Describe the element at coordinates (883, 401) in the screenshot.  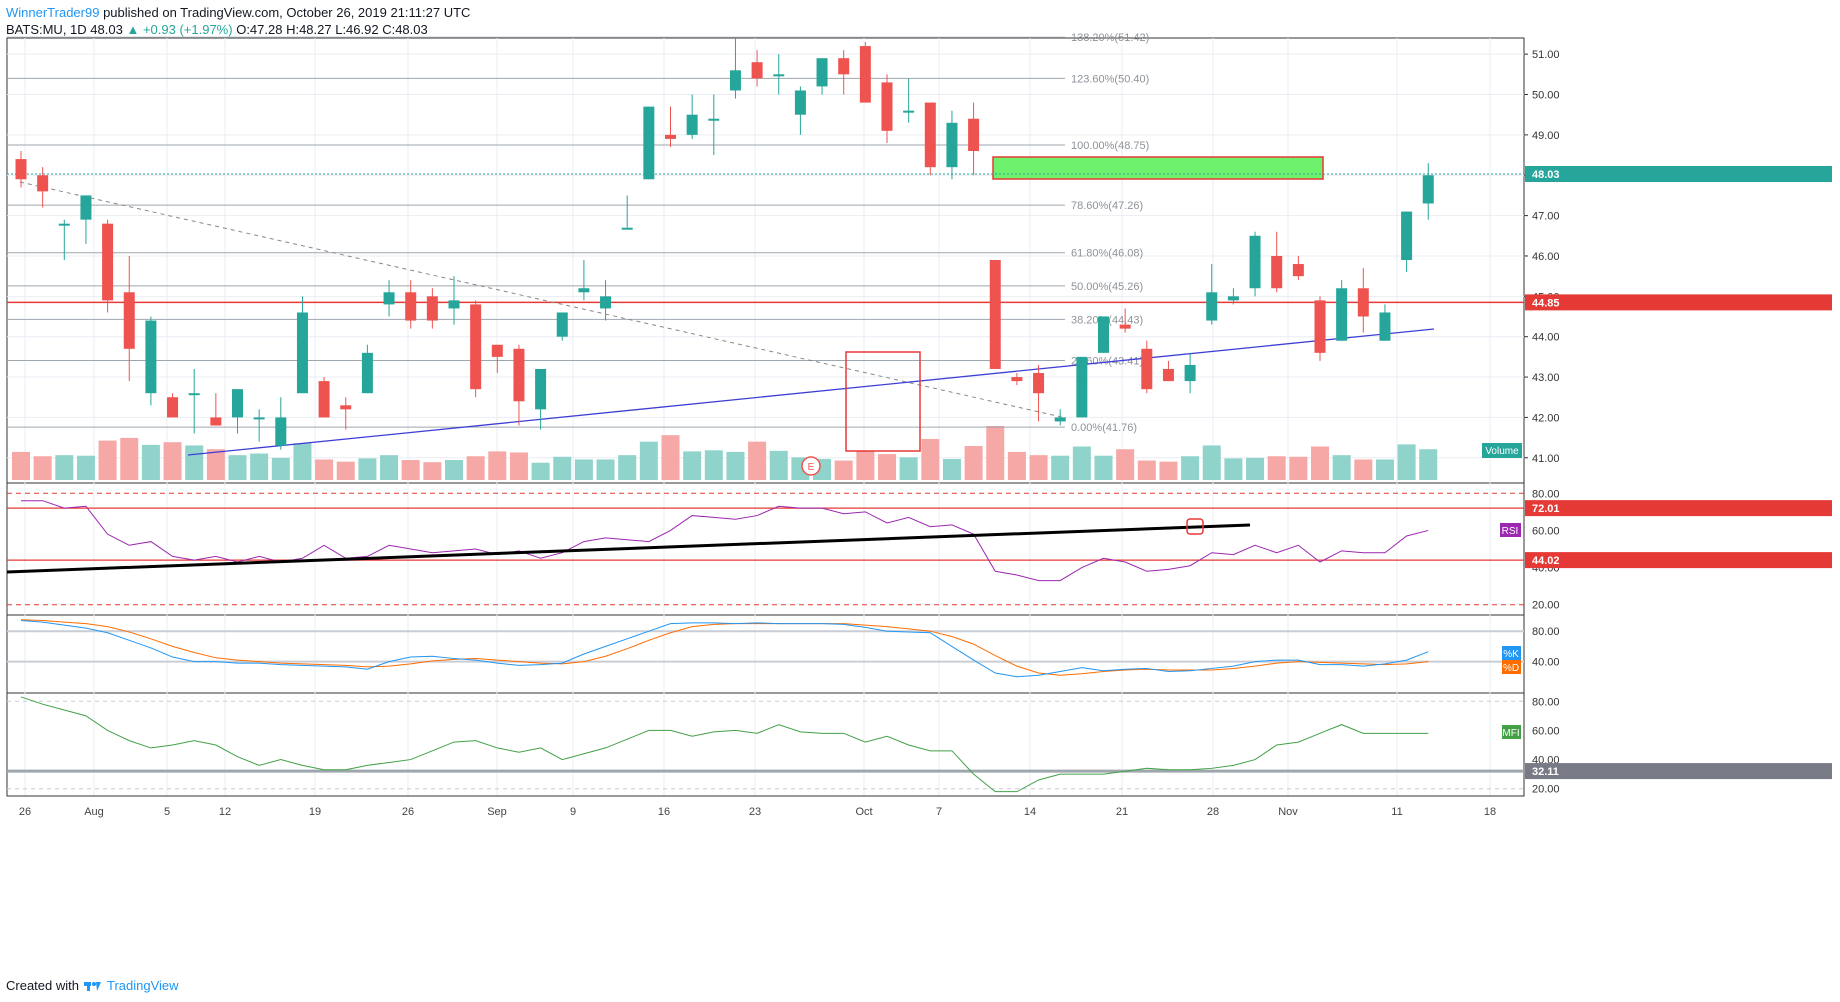
I see `highlight-box` at that location.